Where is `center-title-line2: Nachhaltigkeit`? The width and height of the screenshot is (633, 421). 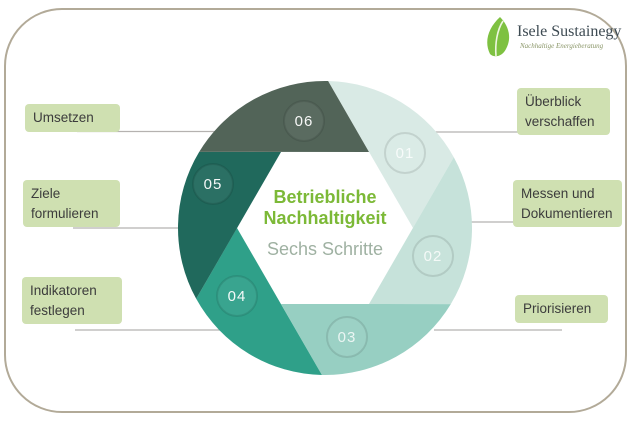
center-title-line2: Nachhaltigkeit is located at coordinates (325, 218).